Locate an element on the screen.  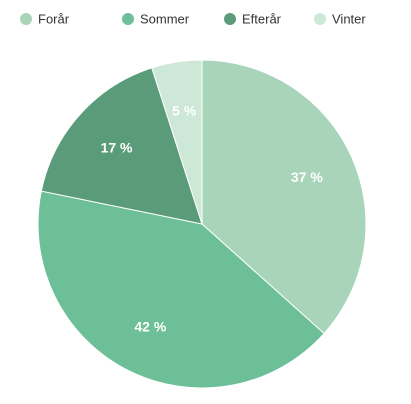
legend-label-vinter: Vinter is located at coordinates (349, 19).